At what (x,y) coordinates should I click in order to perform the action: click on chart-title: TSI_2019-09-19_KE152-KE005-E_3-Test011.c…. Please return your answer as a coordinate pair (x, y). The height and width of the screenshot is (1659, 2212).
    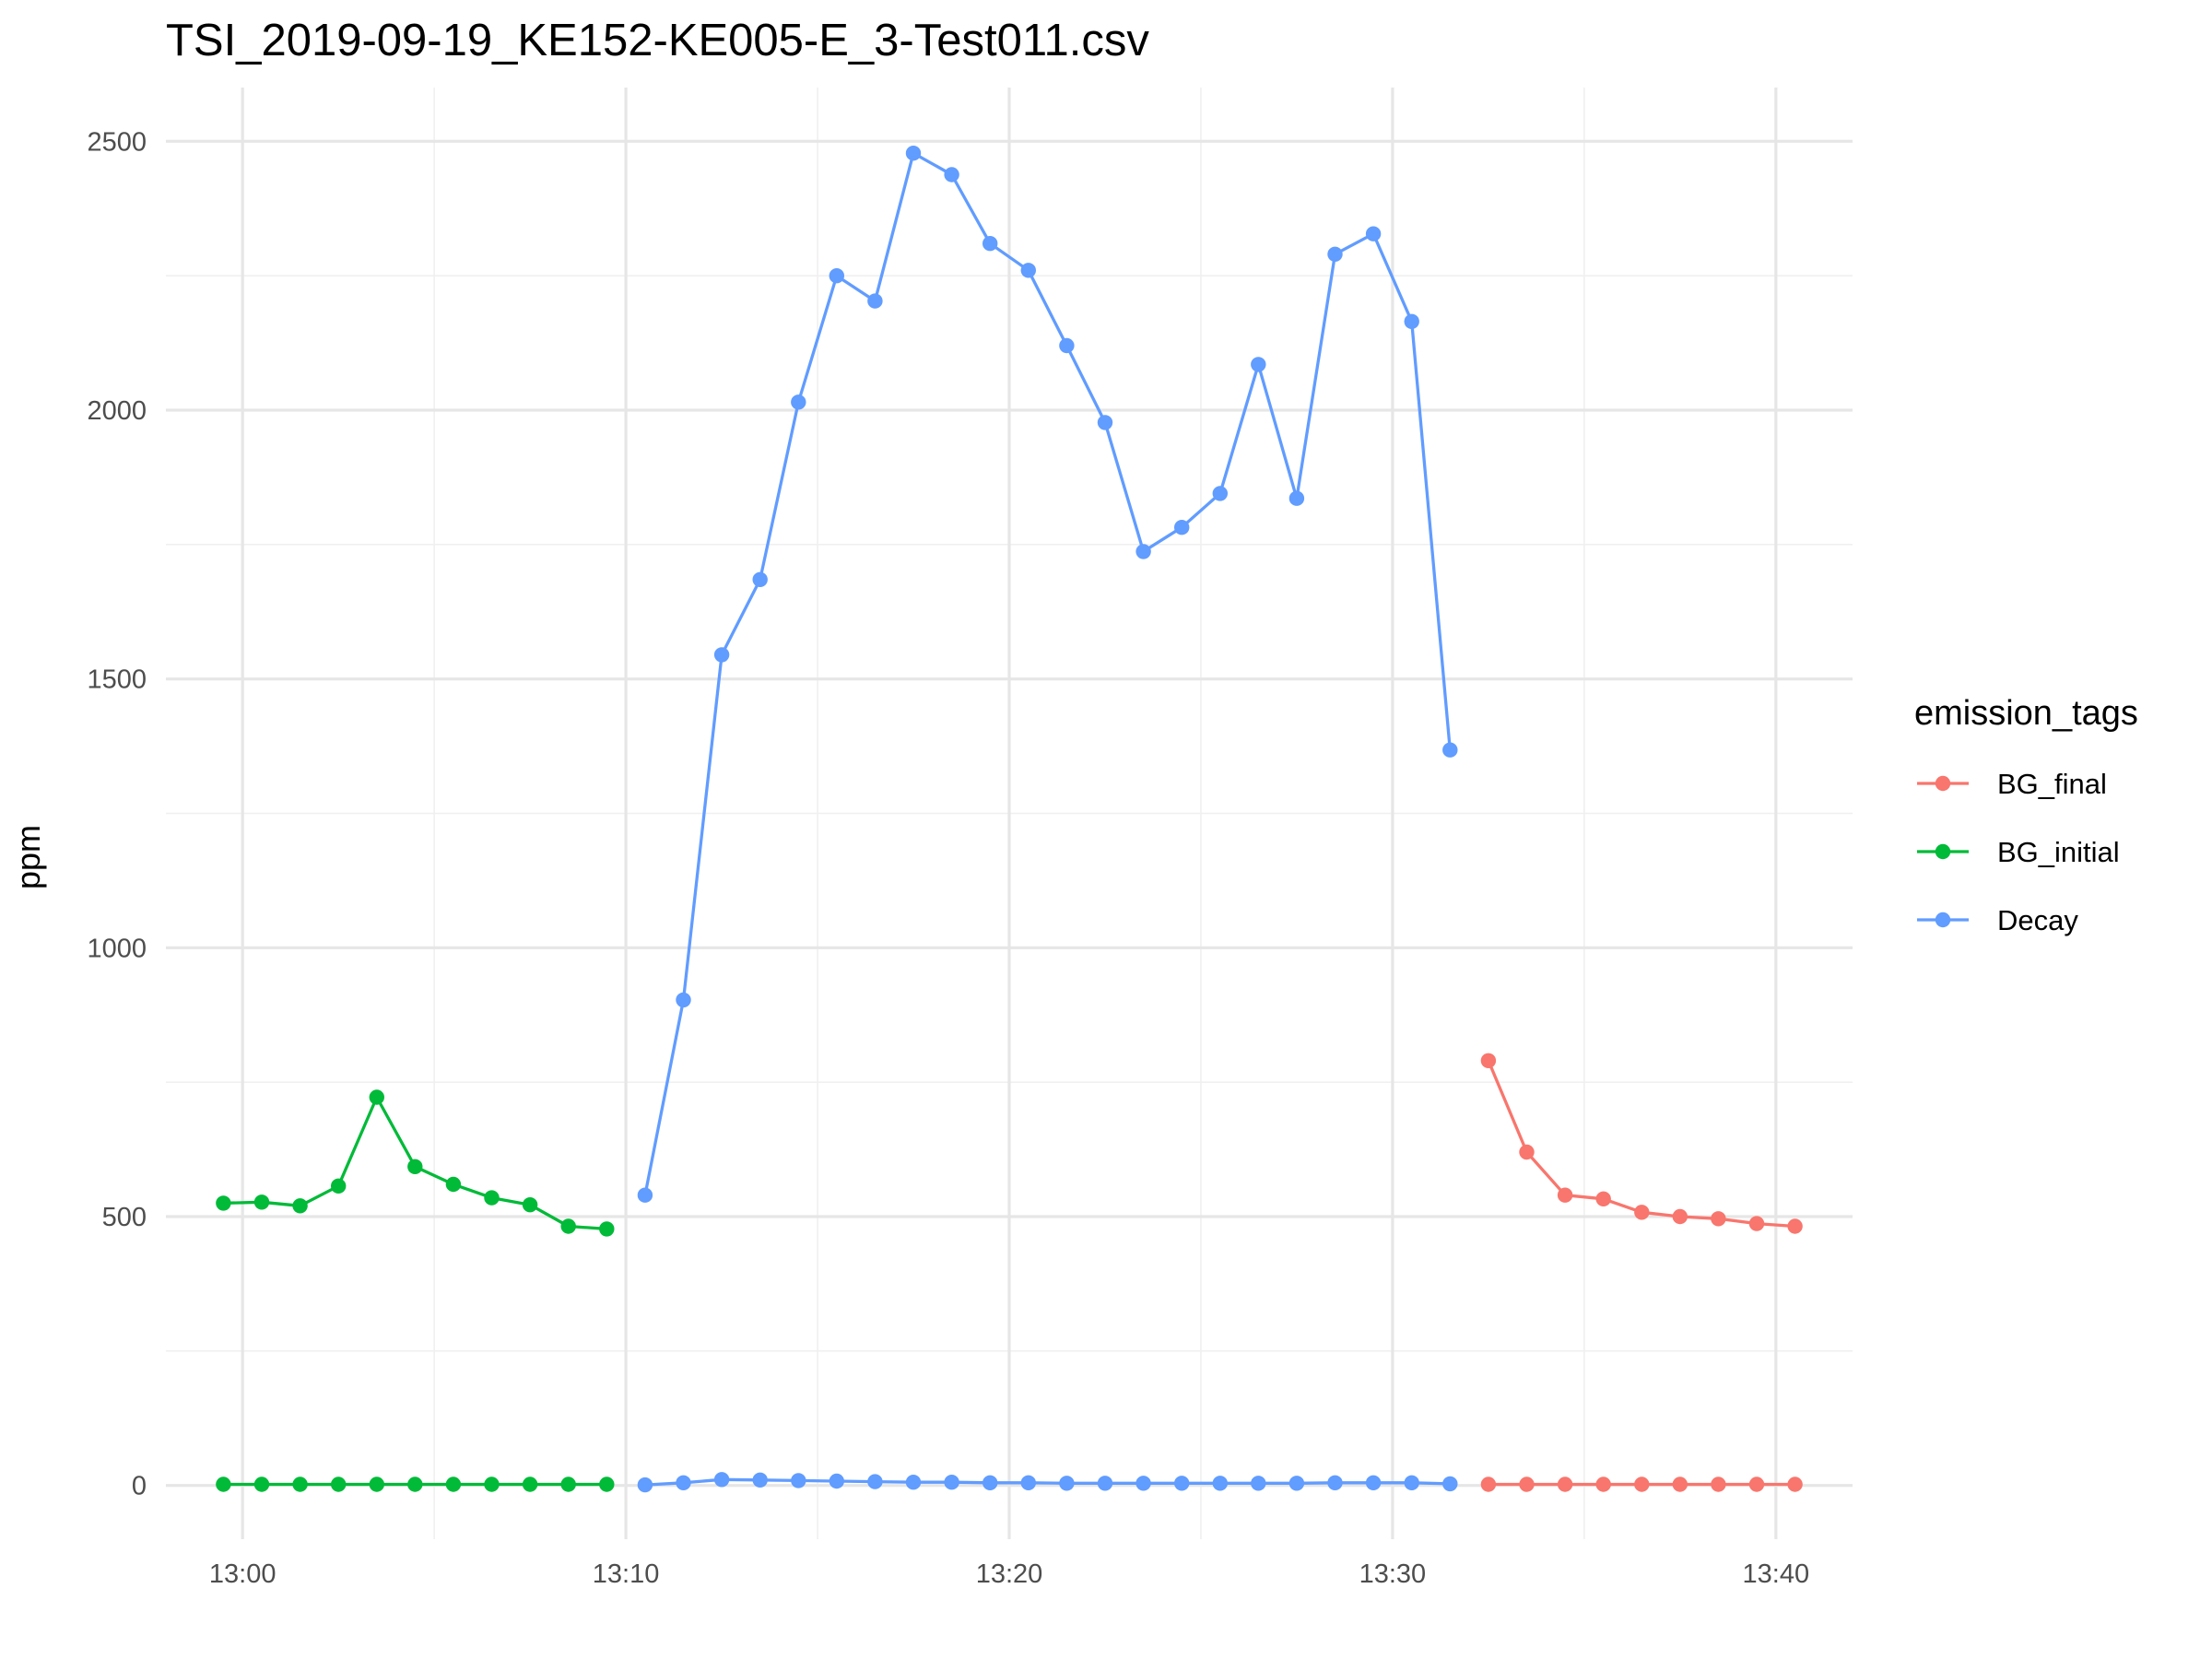
    Looking at the image, I should click on (657, 40).